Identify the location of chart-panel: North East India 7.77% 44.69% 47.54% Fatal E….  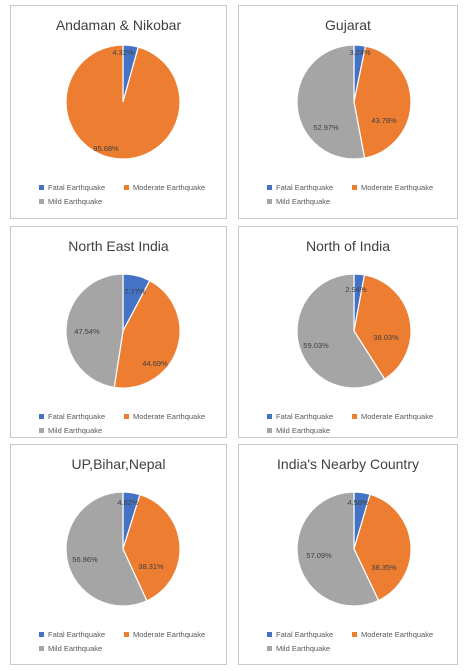
(118, 332).